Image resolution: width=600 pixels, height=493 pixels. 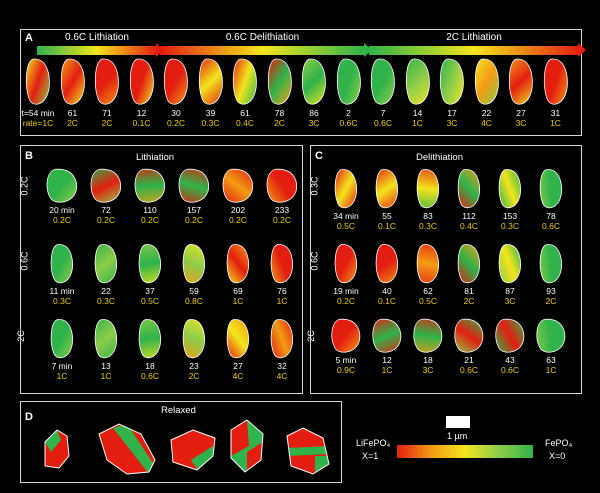 I want to click on particle-cell: 13 1C, so click(x=106, y=349).